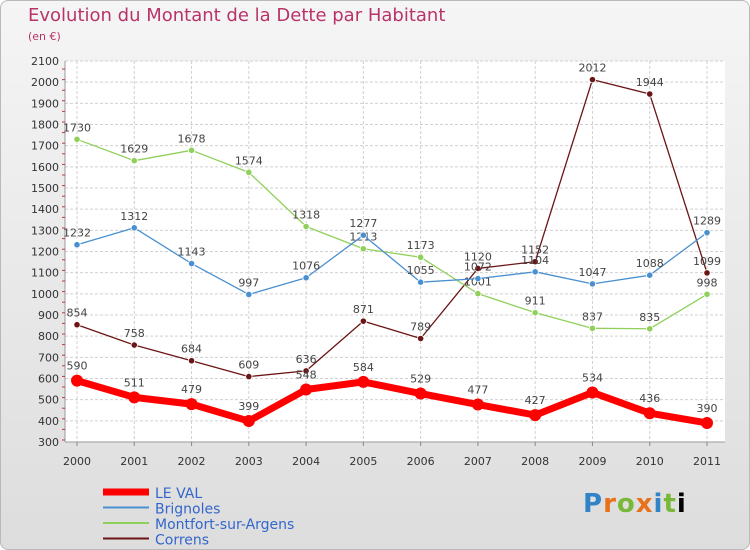 The width and height of the screenshot is (750, 550). What do you see at coordinates (45, 230) in the screenshot?
I see `y-tick-label: 1300` at bounding box center [45, 230].